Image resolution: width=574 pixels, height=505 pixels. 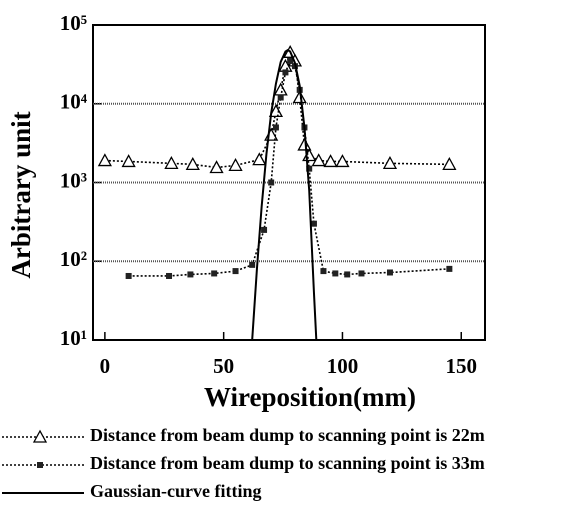 I want to click on x-tick-label: 150, so click(x=461, y=366).